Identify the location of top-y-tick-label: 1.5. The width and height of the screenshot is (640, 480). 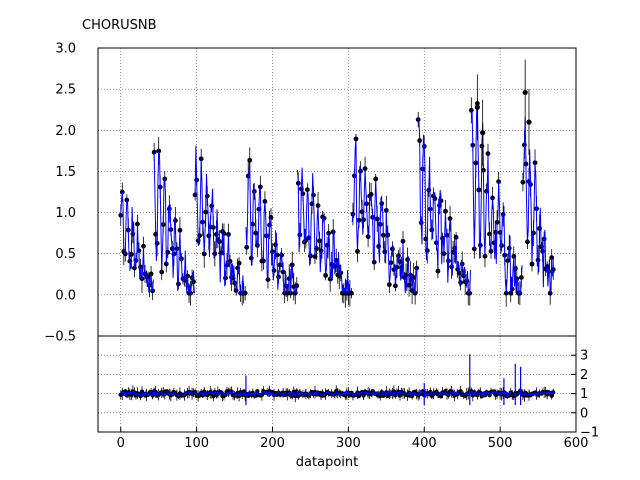
(65, 172).